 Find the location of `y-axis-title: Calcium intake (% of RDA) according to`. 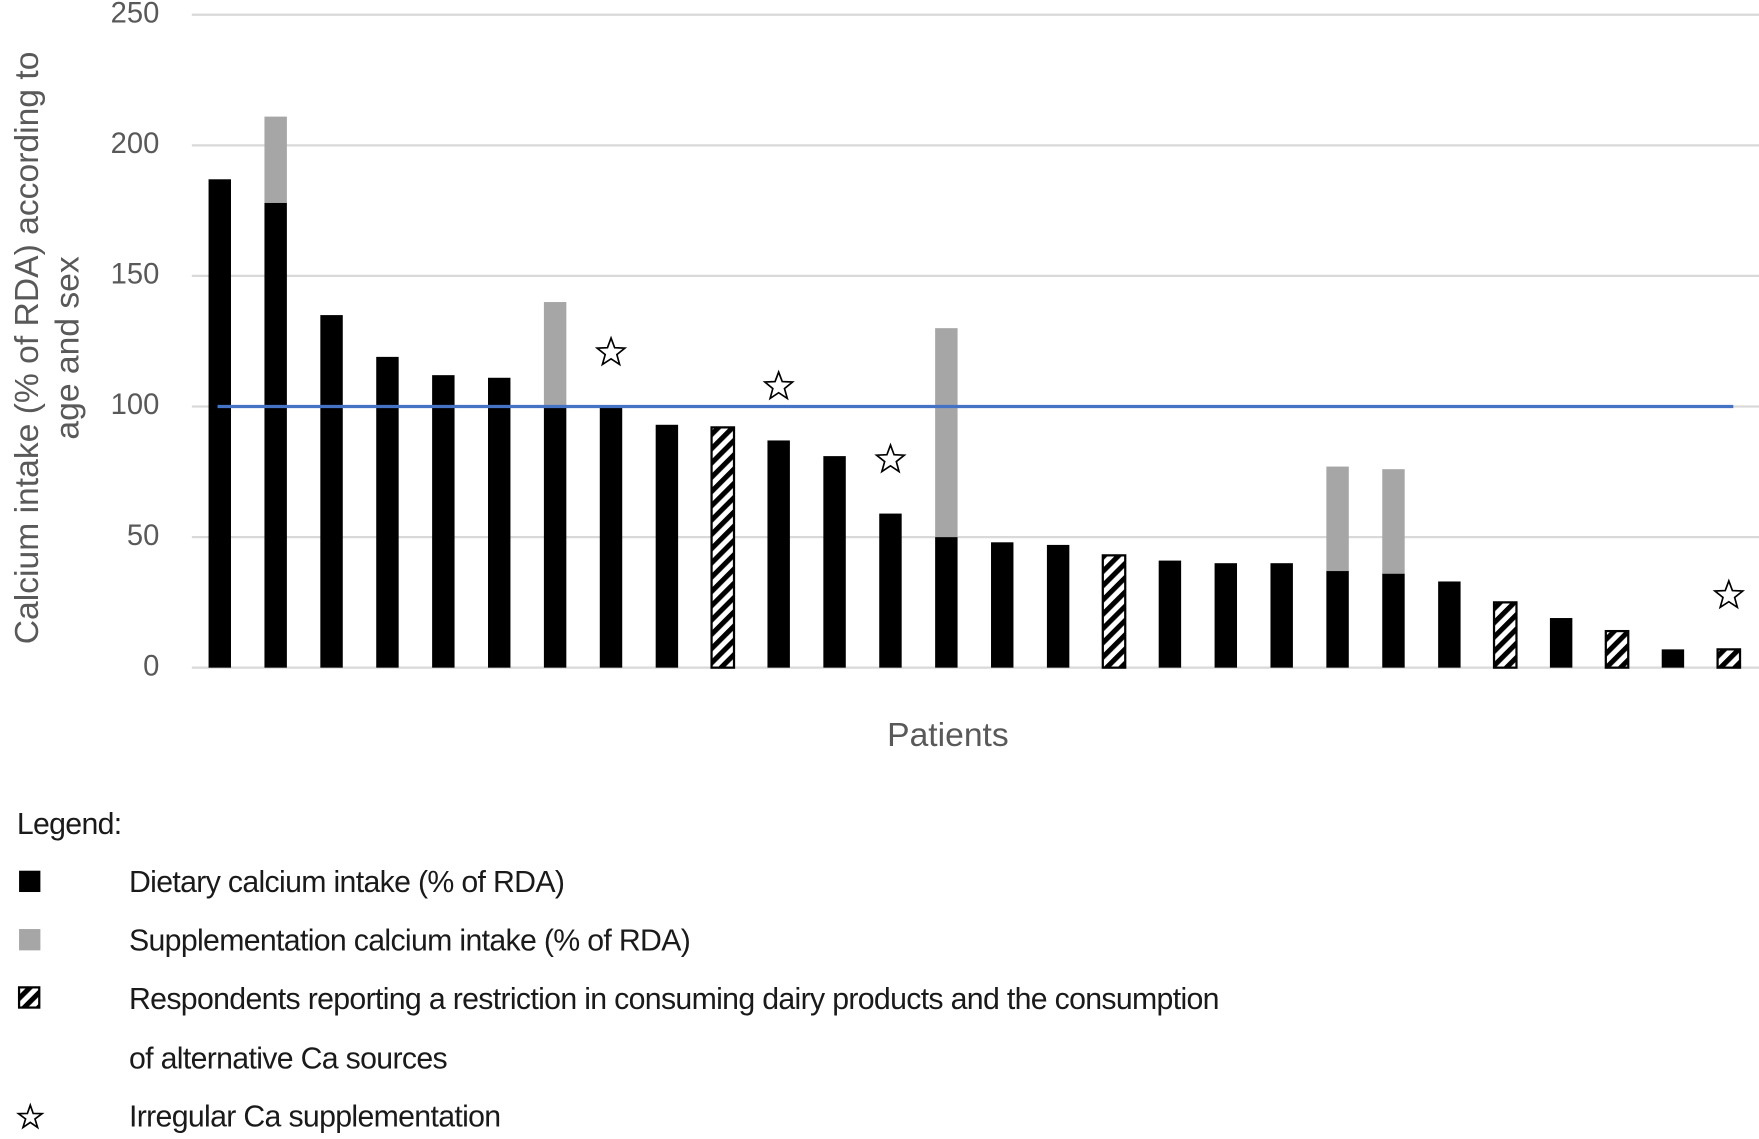

y-axis-title: Calcium intake (% of RDA) according to is located at coordinates (27, 348).